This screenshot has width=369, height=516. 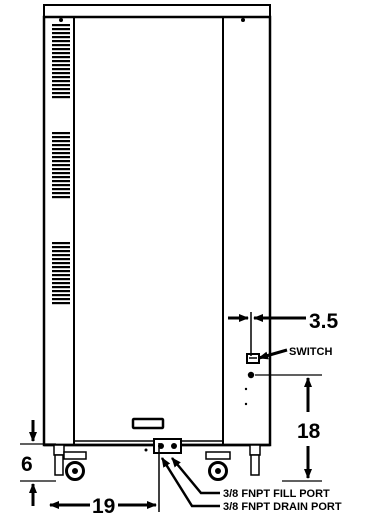 What do you see at coordinates (146, 450) in the screenshot?
I see `base-screw` at bounding box center [146, 450].